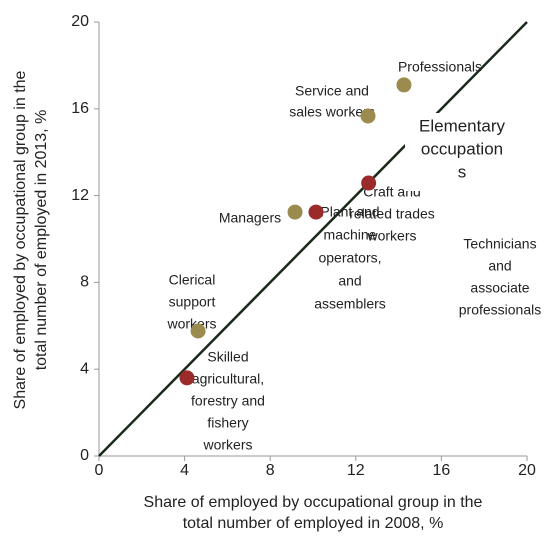 This screenshot has width=547, height=538. What do you see at coordinates (499, 244) in the screenshot?
I see `point-label: Technicians` at bounding box center [499, 244].